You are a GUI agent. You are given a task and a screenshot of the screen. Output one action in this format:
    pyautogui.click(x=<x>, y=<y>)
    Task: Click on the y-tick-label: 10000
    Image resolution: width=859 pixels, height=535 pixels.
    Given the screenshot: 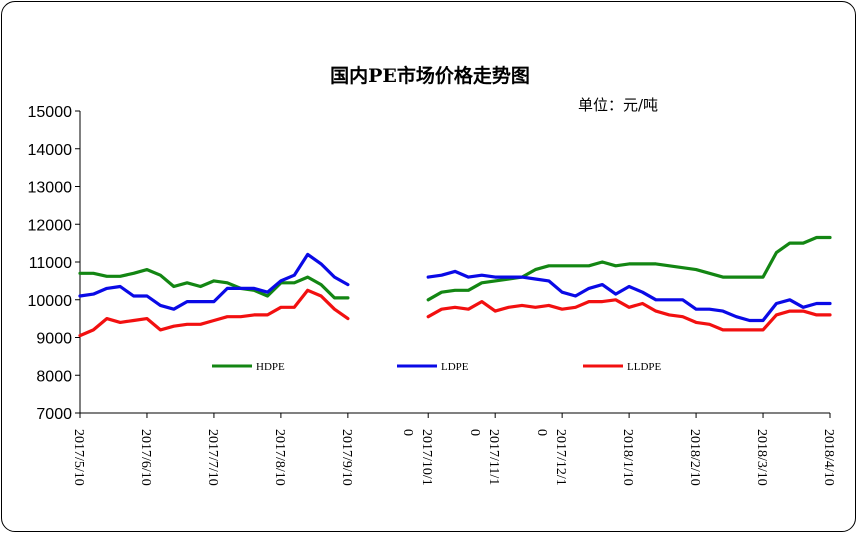 What is the action you would take?
    pyautogui.click(x=50, y=301)
    